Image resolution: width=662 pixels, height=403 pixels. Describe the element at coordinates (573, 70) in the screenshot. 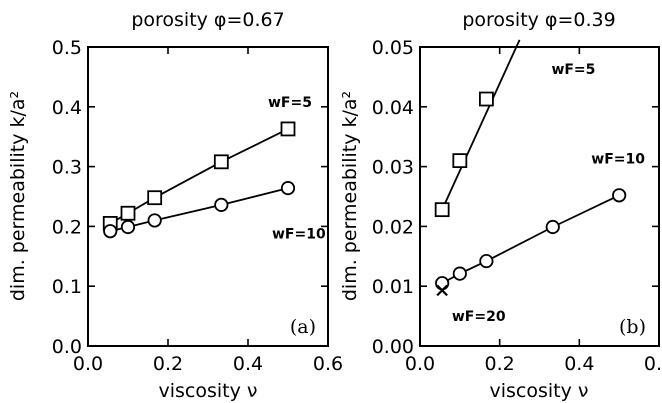

I see `annotation-b: wF=5` at that location.